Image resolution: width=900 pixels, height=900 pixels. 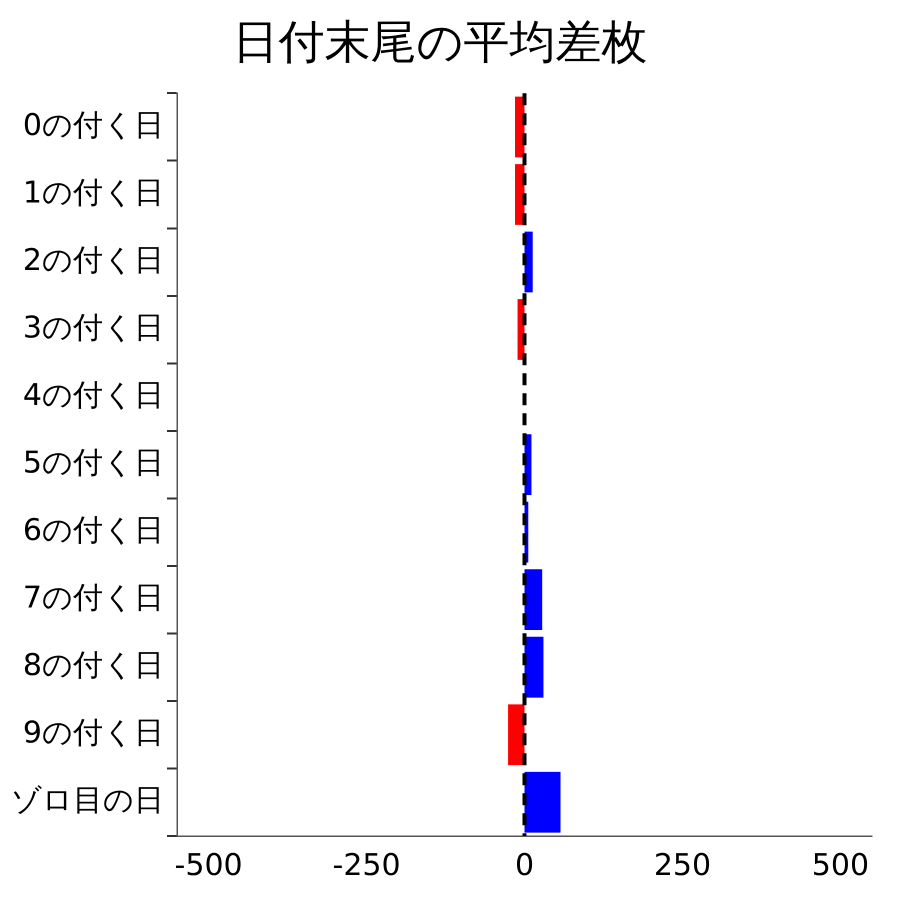 I want to click on x-tick-label: -500, so click(x=208, y=865).